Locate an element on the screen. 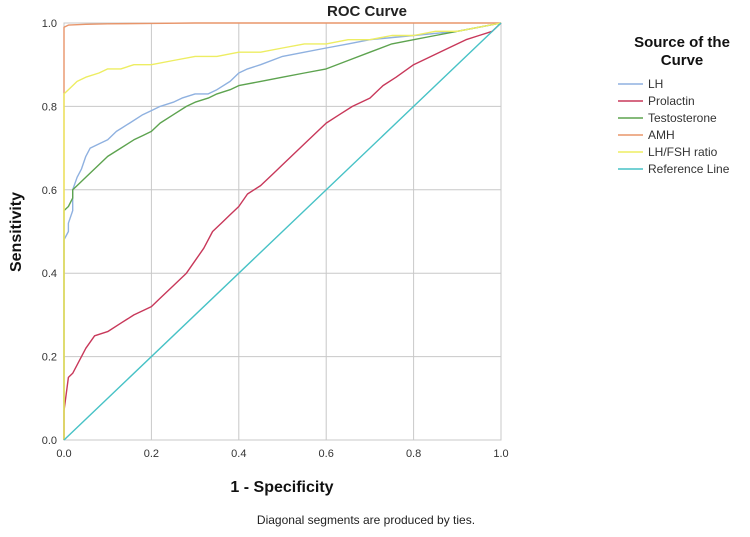 The height and width of the screenshot is (537, 750). x-tick-label: 0.4 is located at coordinates (238, 454).